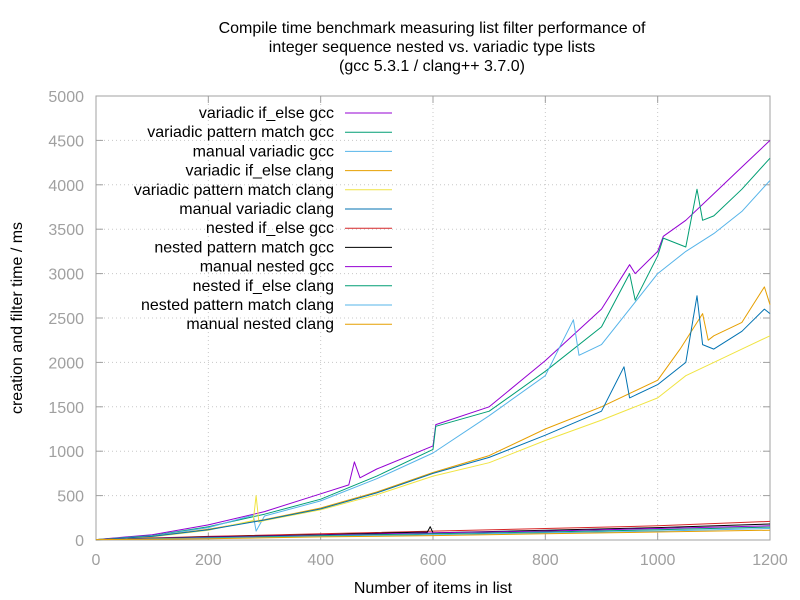 The height and width of the screenshot is (600, 800). I want to click on x-tick-label: 800, so click(545, 560).